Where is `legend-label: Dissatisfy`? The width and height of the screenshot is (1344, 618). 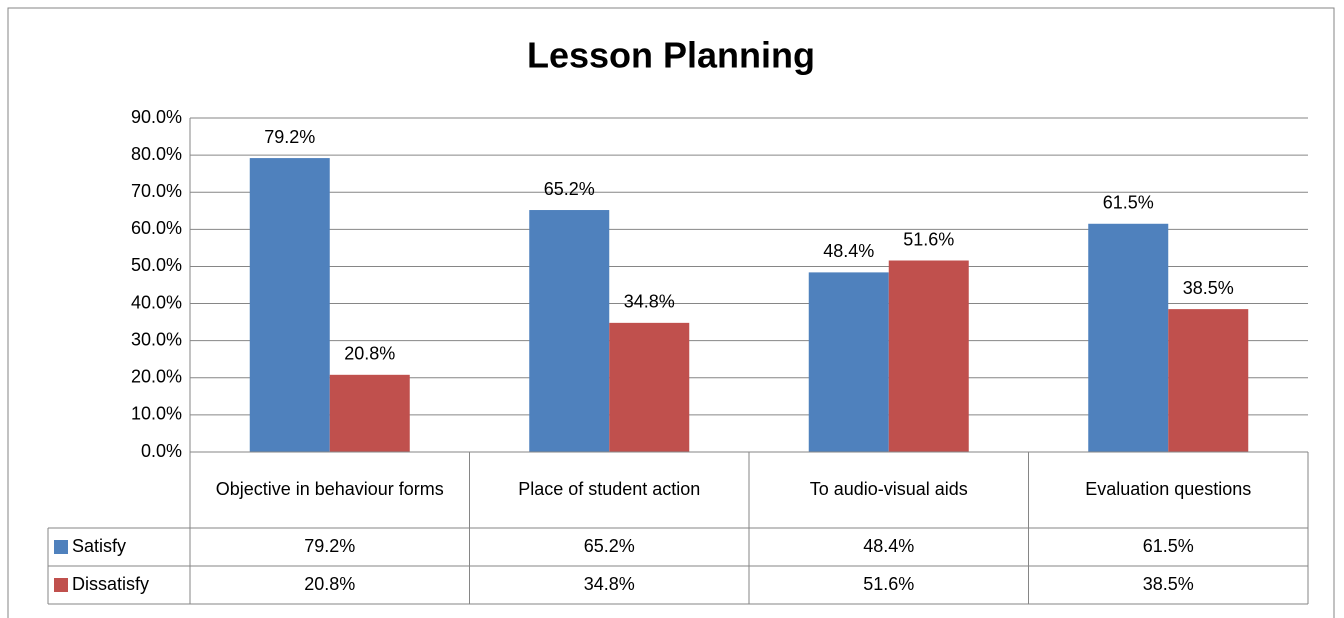
legend-label: Dissatisfy is located at coordinates (110, 584).